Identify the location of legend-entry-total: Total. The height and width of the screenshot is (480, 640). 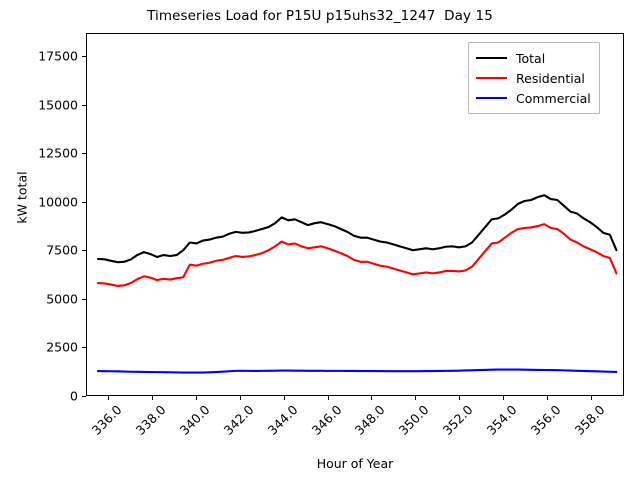
(533, 58).